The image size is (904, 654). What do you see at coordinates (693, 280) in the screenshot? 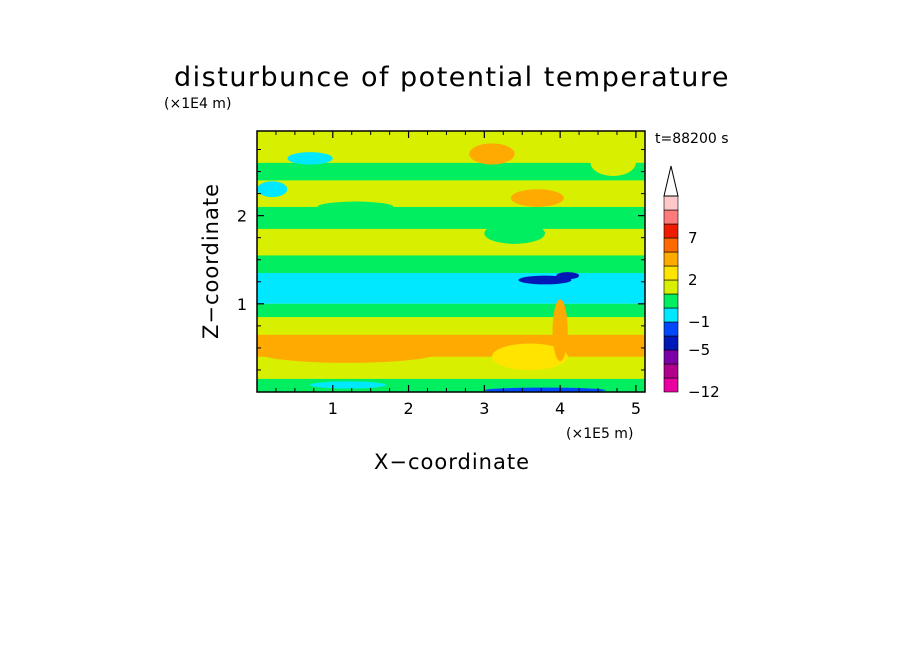
I see `colorbar-label-1: 2` at bounding box center [693, 280].